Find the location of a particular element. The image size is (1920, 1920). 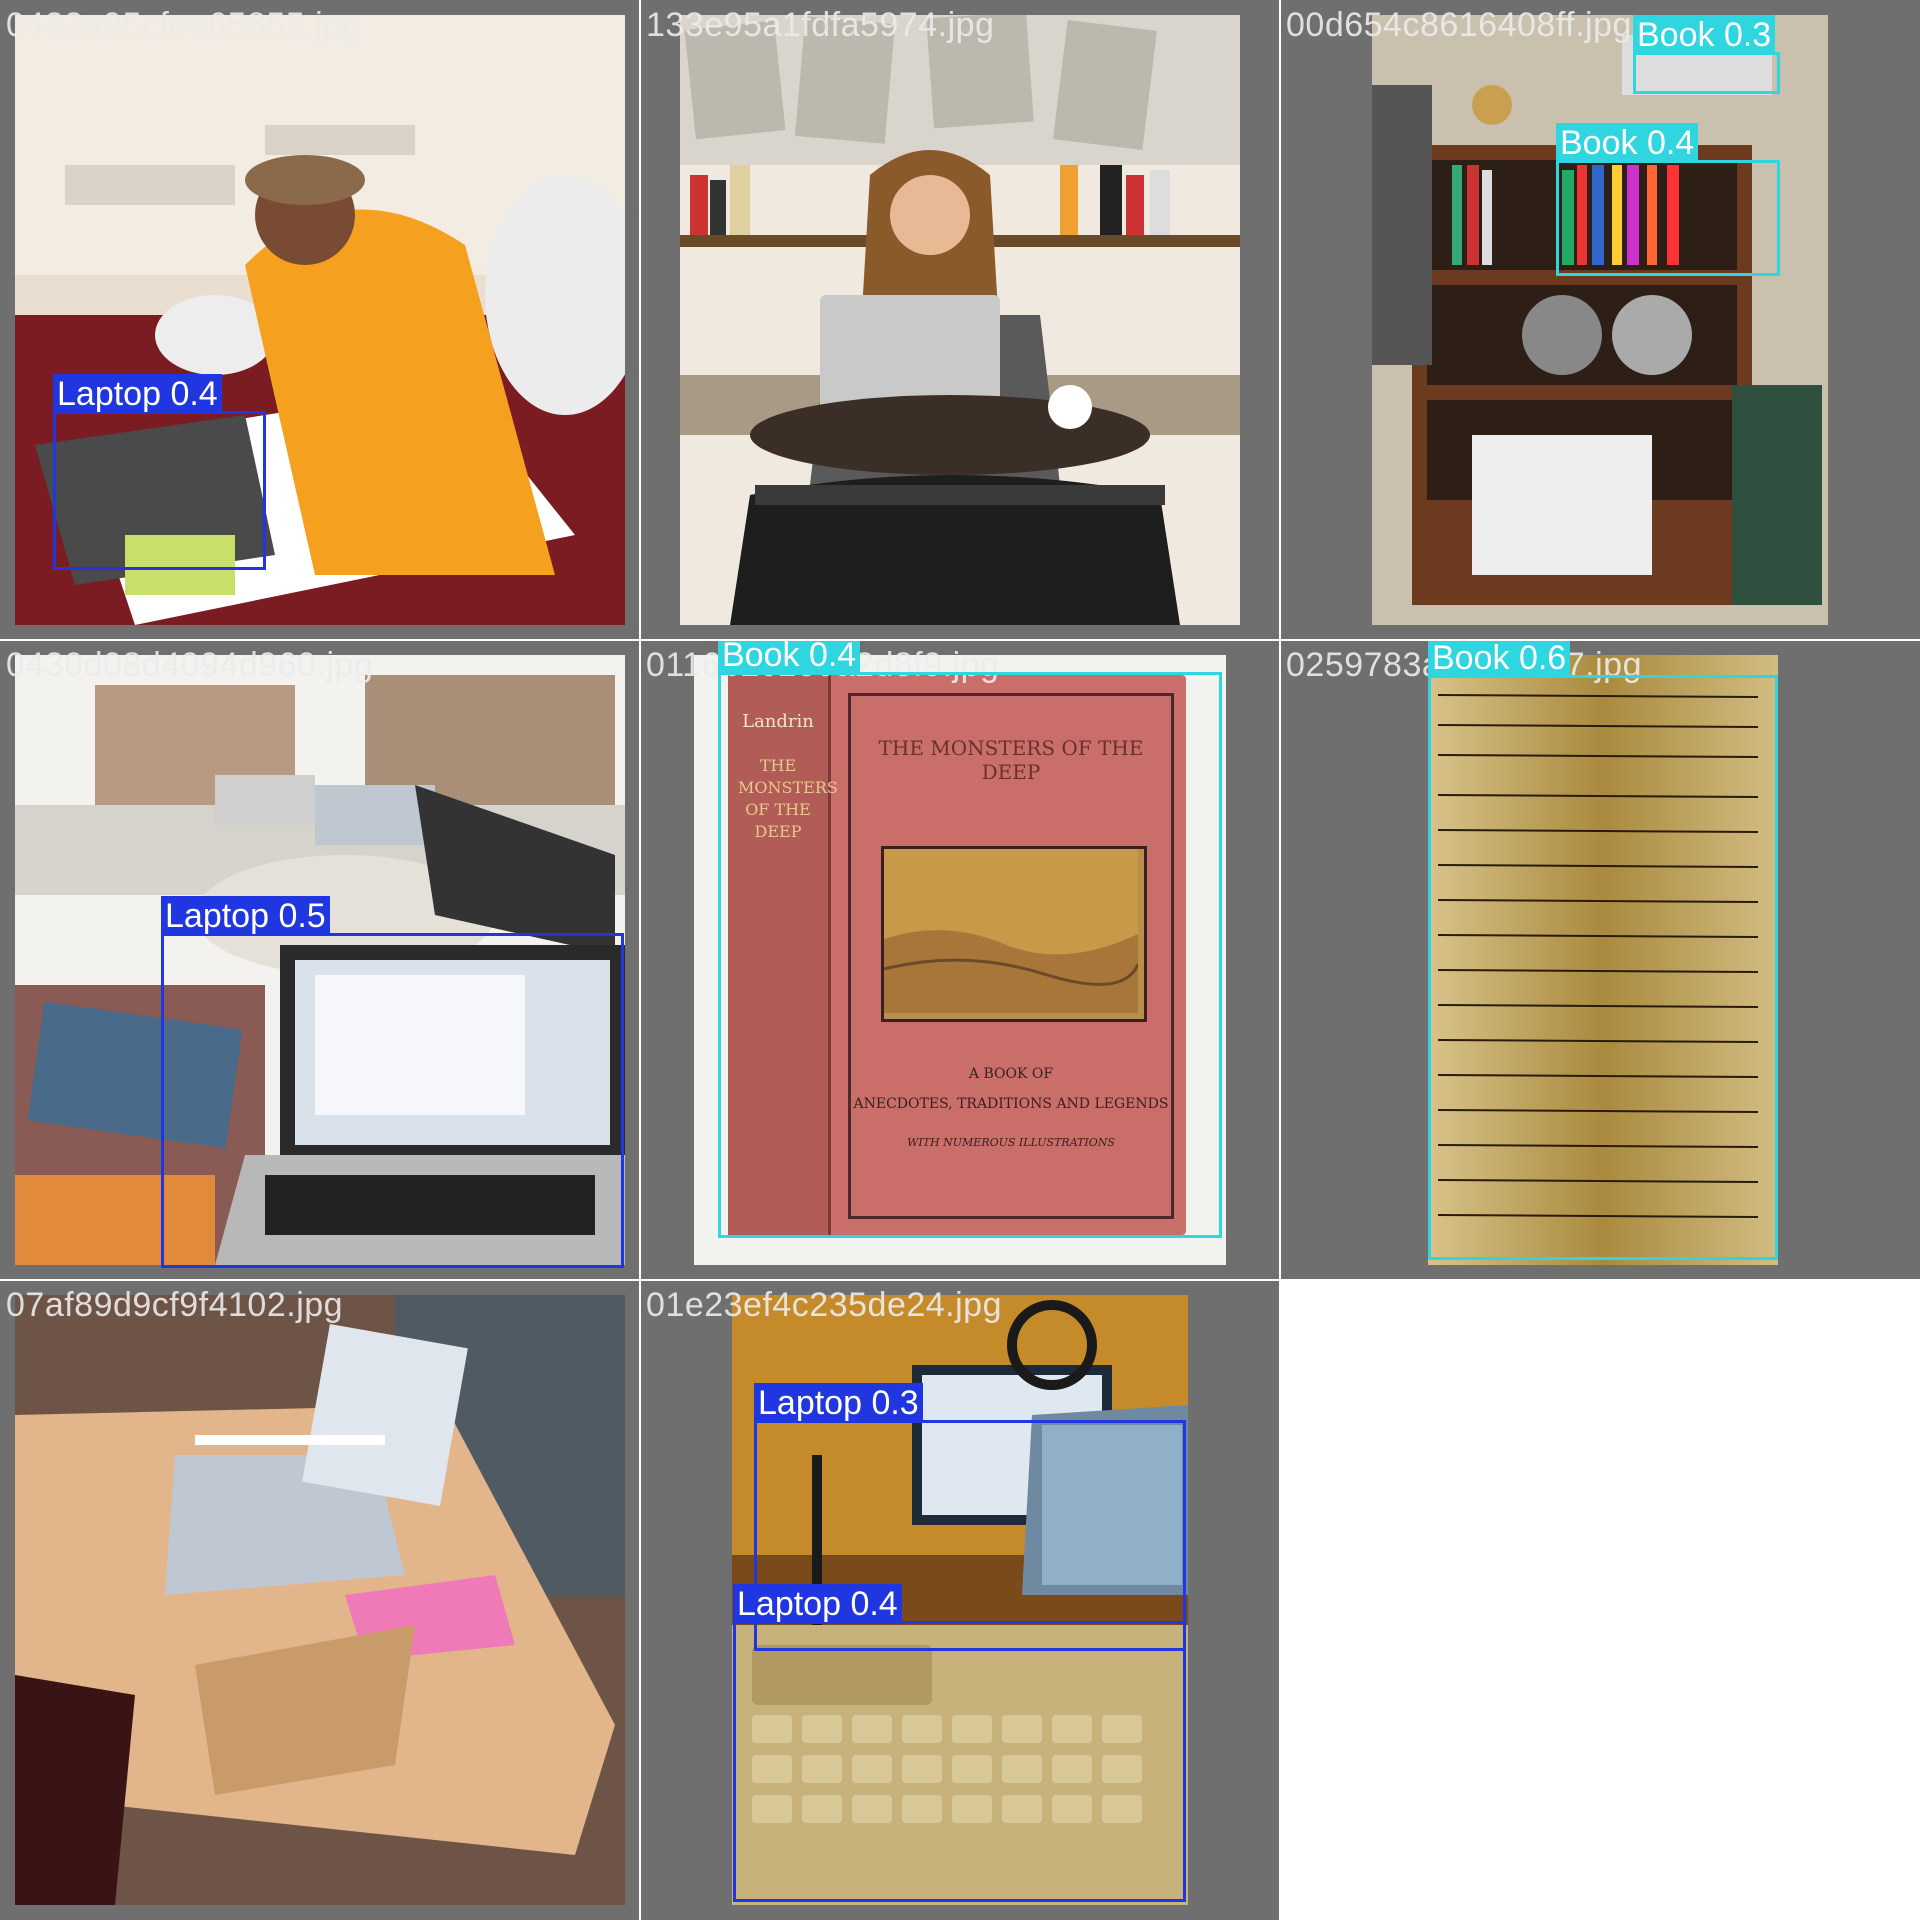

filename-label: 0430d08d4094d960.jpg is located at coordinates (190, 665).